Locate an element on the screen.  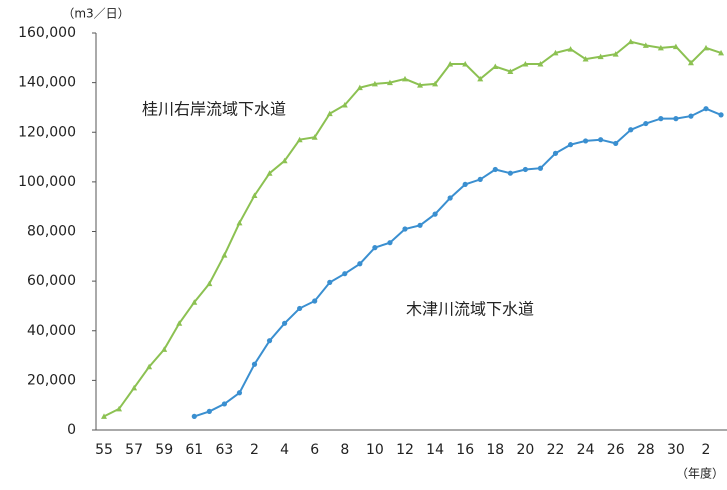
x-tick-label: 20 is located at coordinates (525, 450).